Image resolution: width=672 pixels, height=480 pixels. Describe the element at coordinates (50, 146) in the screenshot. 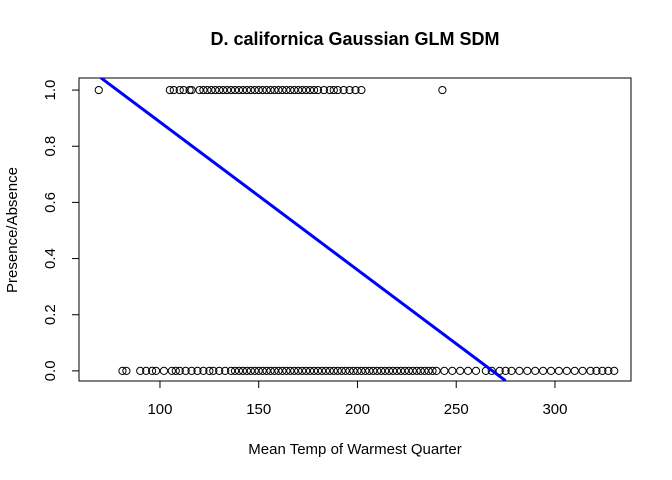

I see `y-tick-label: 0.8` at that location.